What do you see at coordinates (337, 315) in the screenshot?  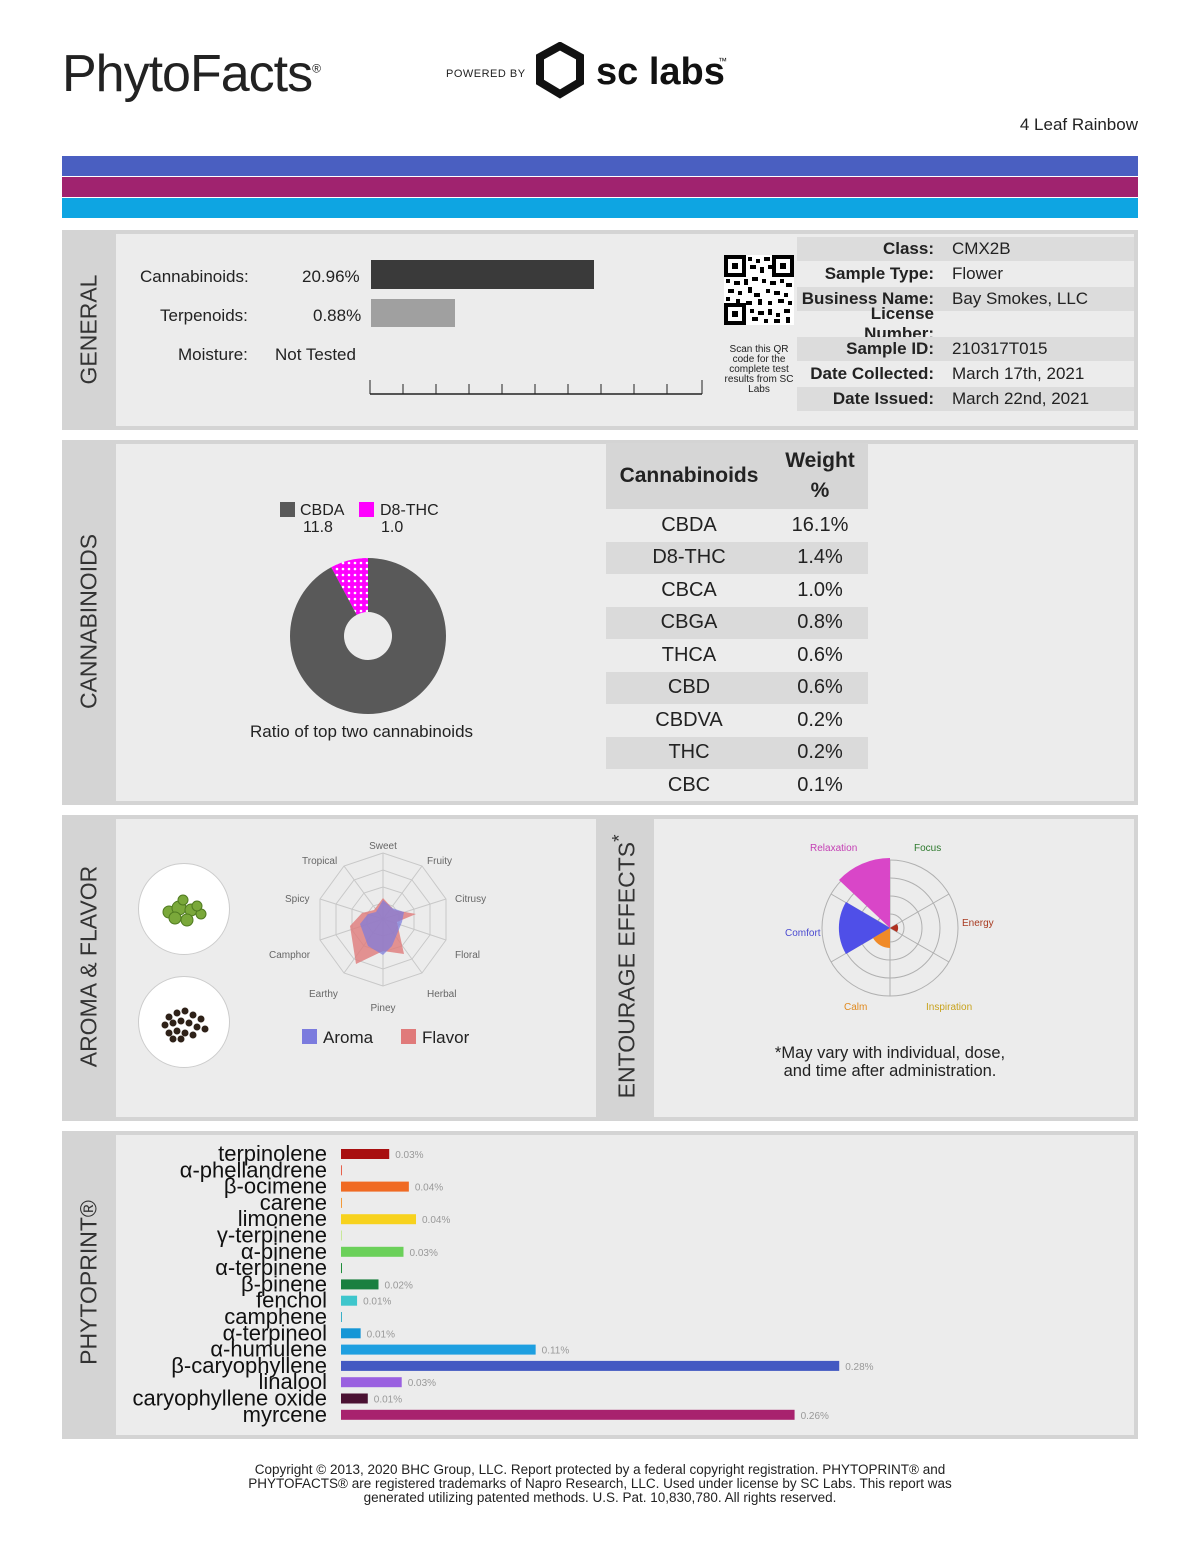 I see `terpenoids-value: 0.88%` at bounding box center [337, 315].